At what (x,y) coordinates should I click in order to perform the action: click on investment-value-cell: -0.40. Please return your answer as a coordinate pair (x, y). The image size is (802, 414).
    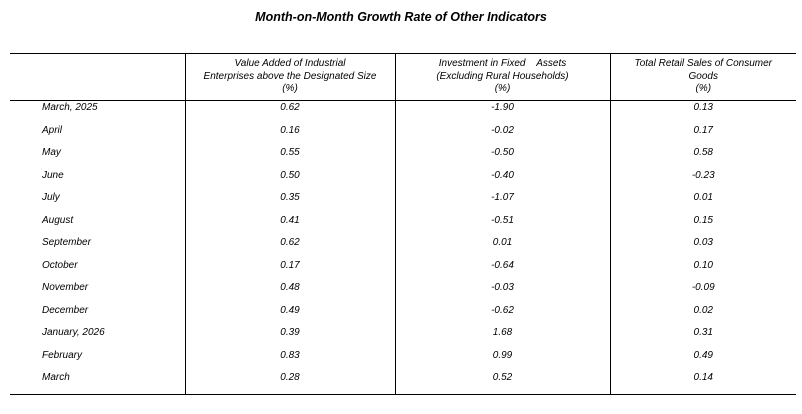
    Looking at the image, I should click on (502, 179).